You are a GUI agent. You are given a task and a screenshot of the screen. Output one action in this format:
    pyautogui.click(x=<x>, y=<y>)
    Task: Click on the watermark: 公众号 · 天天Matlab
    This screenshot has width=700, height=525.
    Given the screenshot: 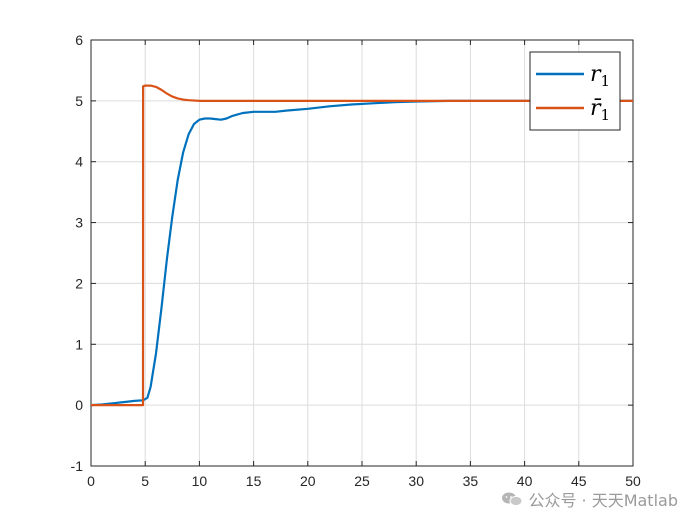 What is the action you would take?
    pyautogui.click(x=589, y=499)
    